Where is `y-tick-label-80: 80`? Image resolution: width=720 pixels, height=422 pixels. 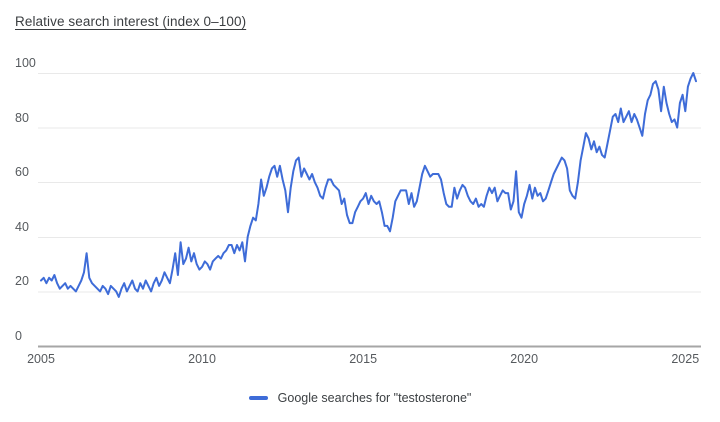 y-tick-label-80: 80 is located at coordinates (22, 117).